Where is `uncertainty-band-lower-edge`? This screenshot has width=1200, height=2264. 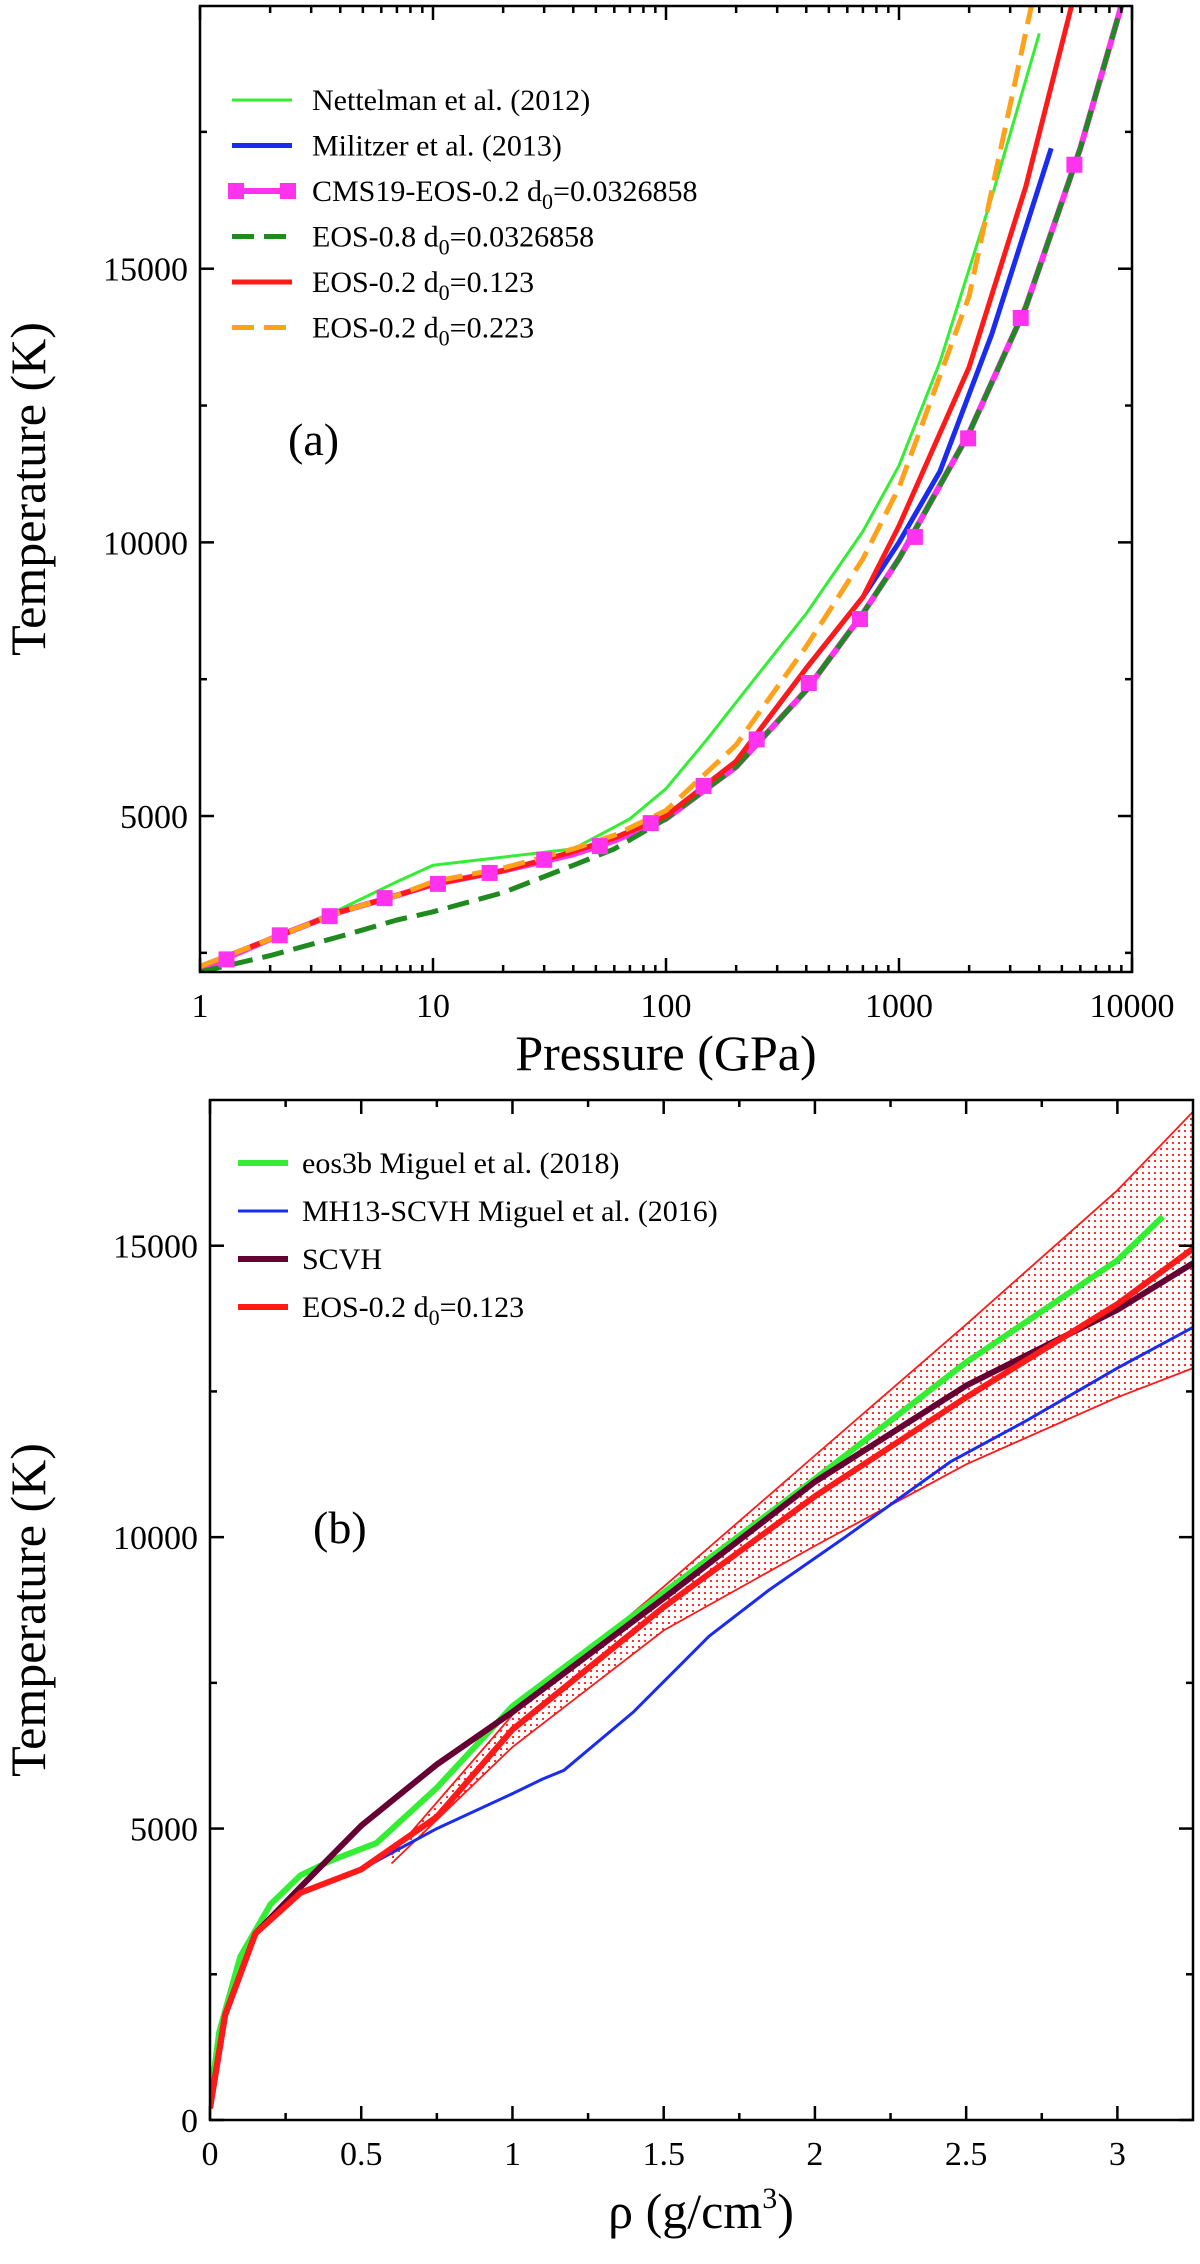
uncertainty-band-lower-edge is located at coordinates (791, 1616).